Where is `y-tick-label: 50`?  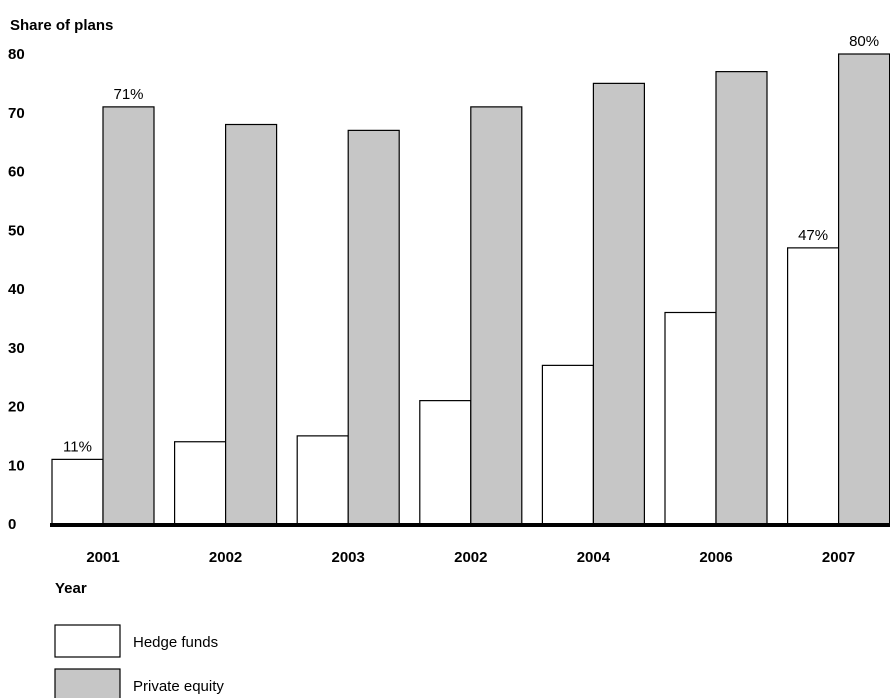 y-tick-label: 50 is located at coordinates (16, 230).